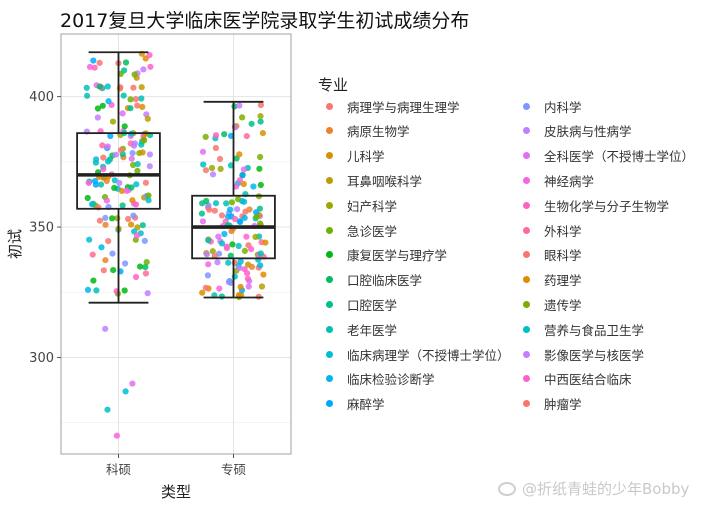 Image resolution: width=720 pixels, height=507 pixels. I want to click on legend-label: 外科学, so click(563, 231).